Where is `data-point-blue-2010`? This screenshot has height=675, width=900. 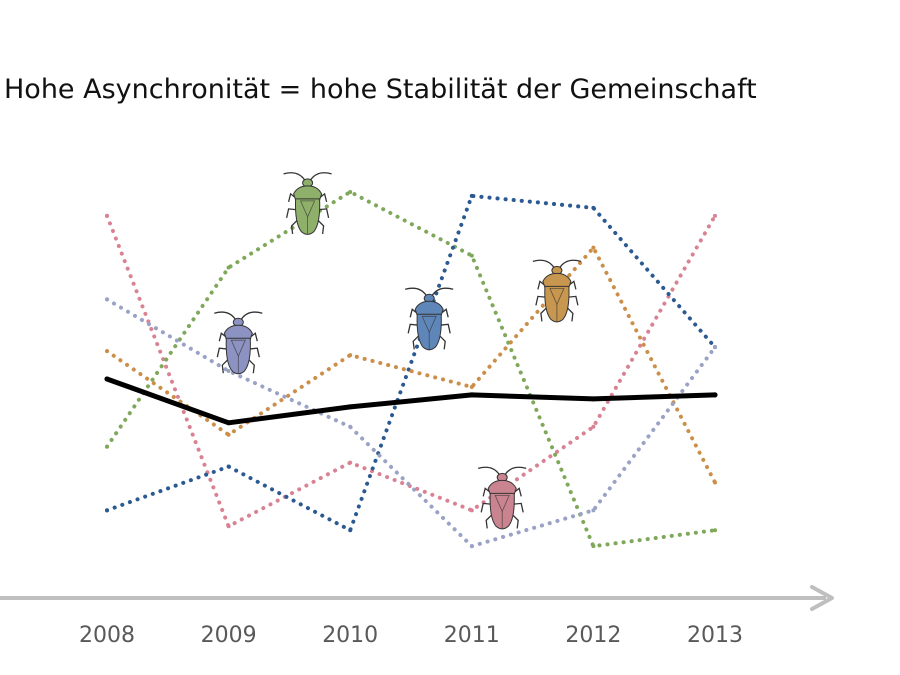 data-point-blue-2010 is located at coordinates (350, 530).